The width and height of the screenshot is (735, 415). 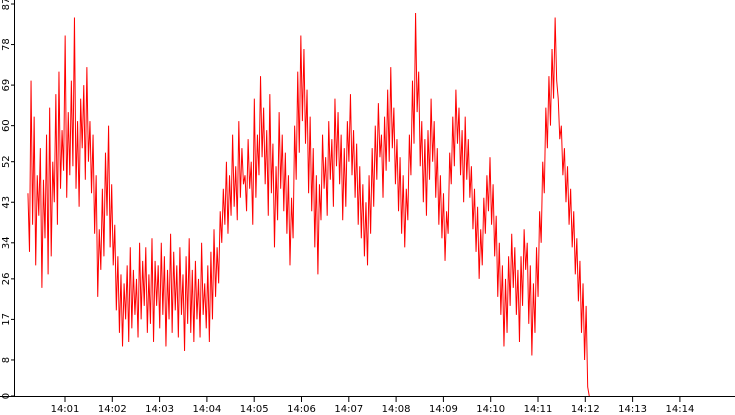 I want to click on x-tick-label: 14:14, so click(x=679, y=409).